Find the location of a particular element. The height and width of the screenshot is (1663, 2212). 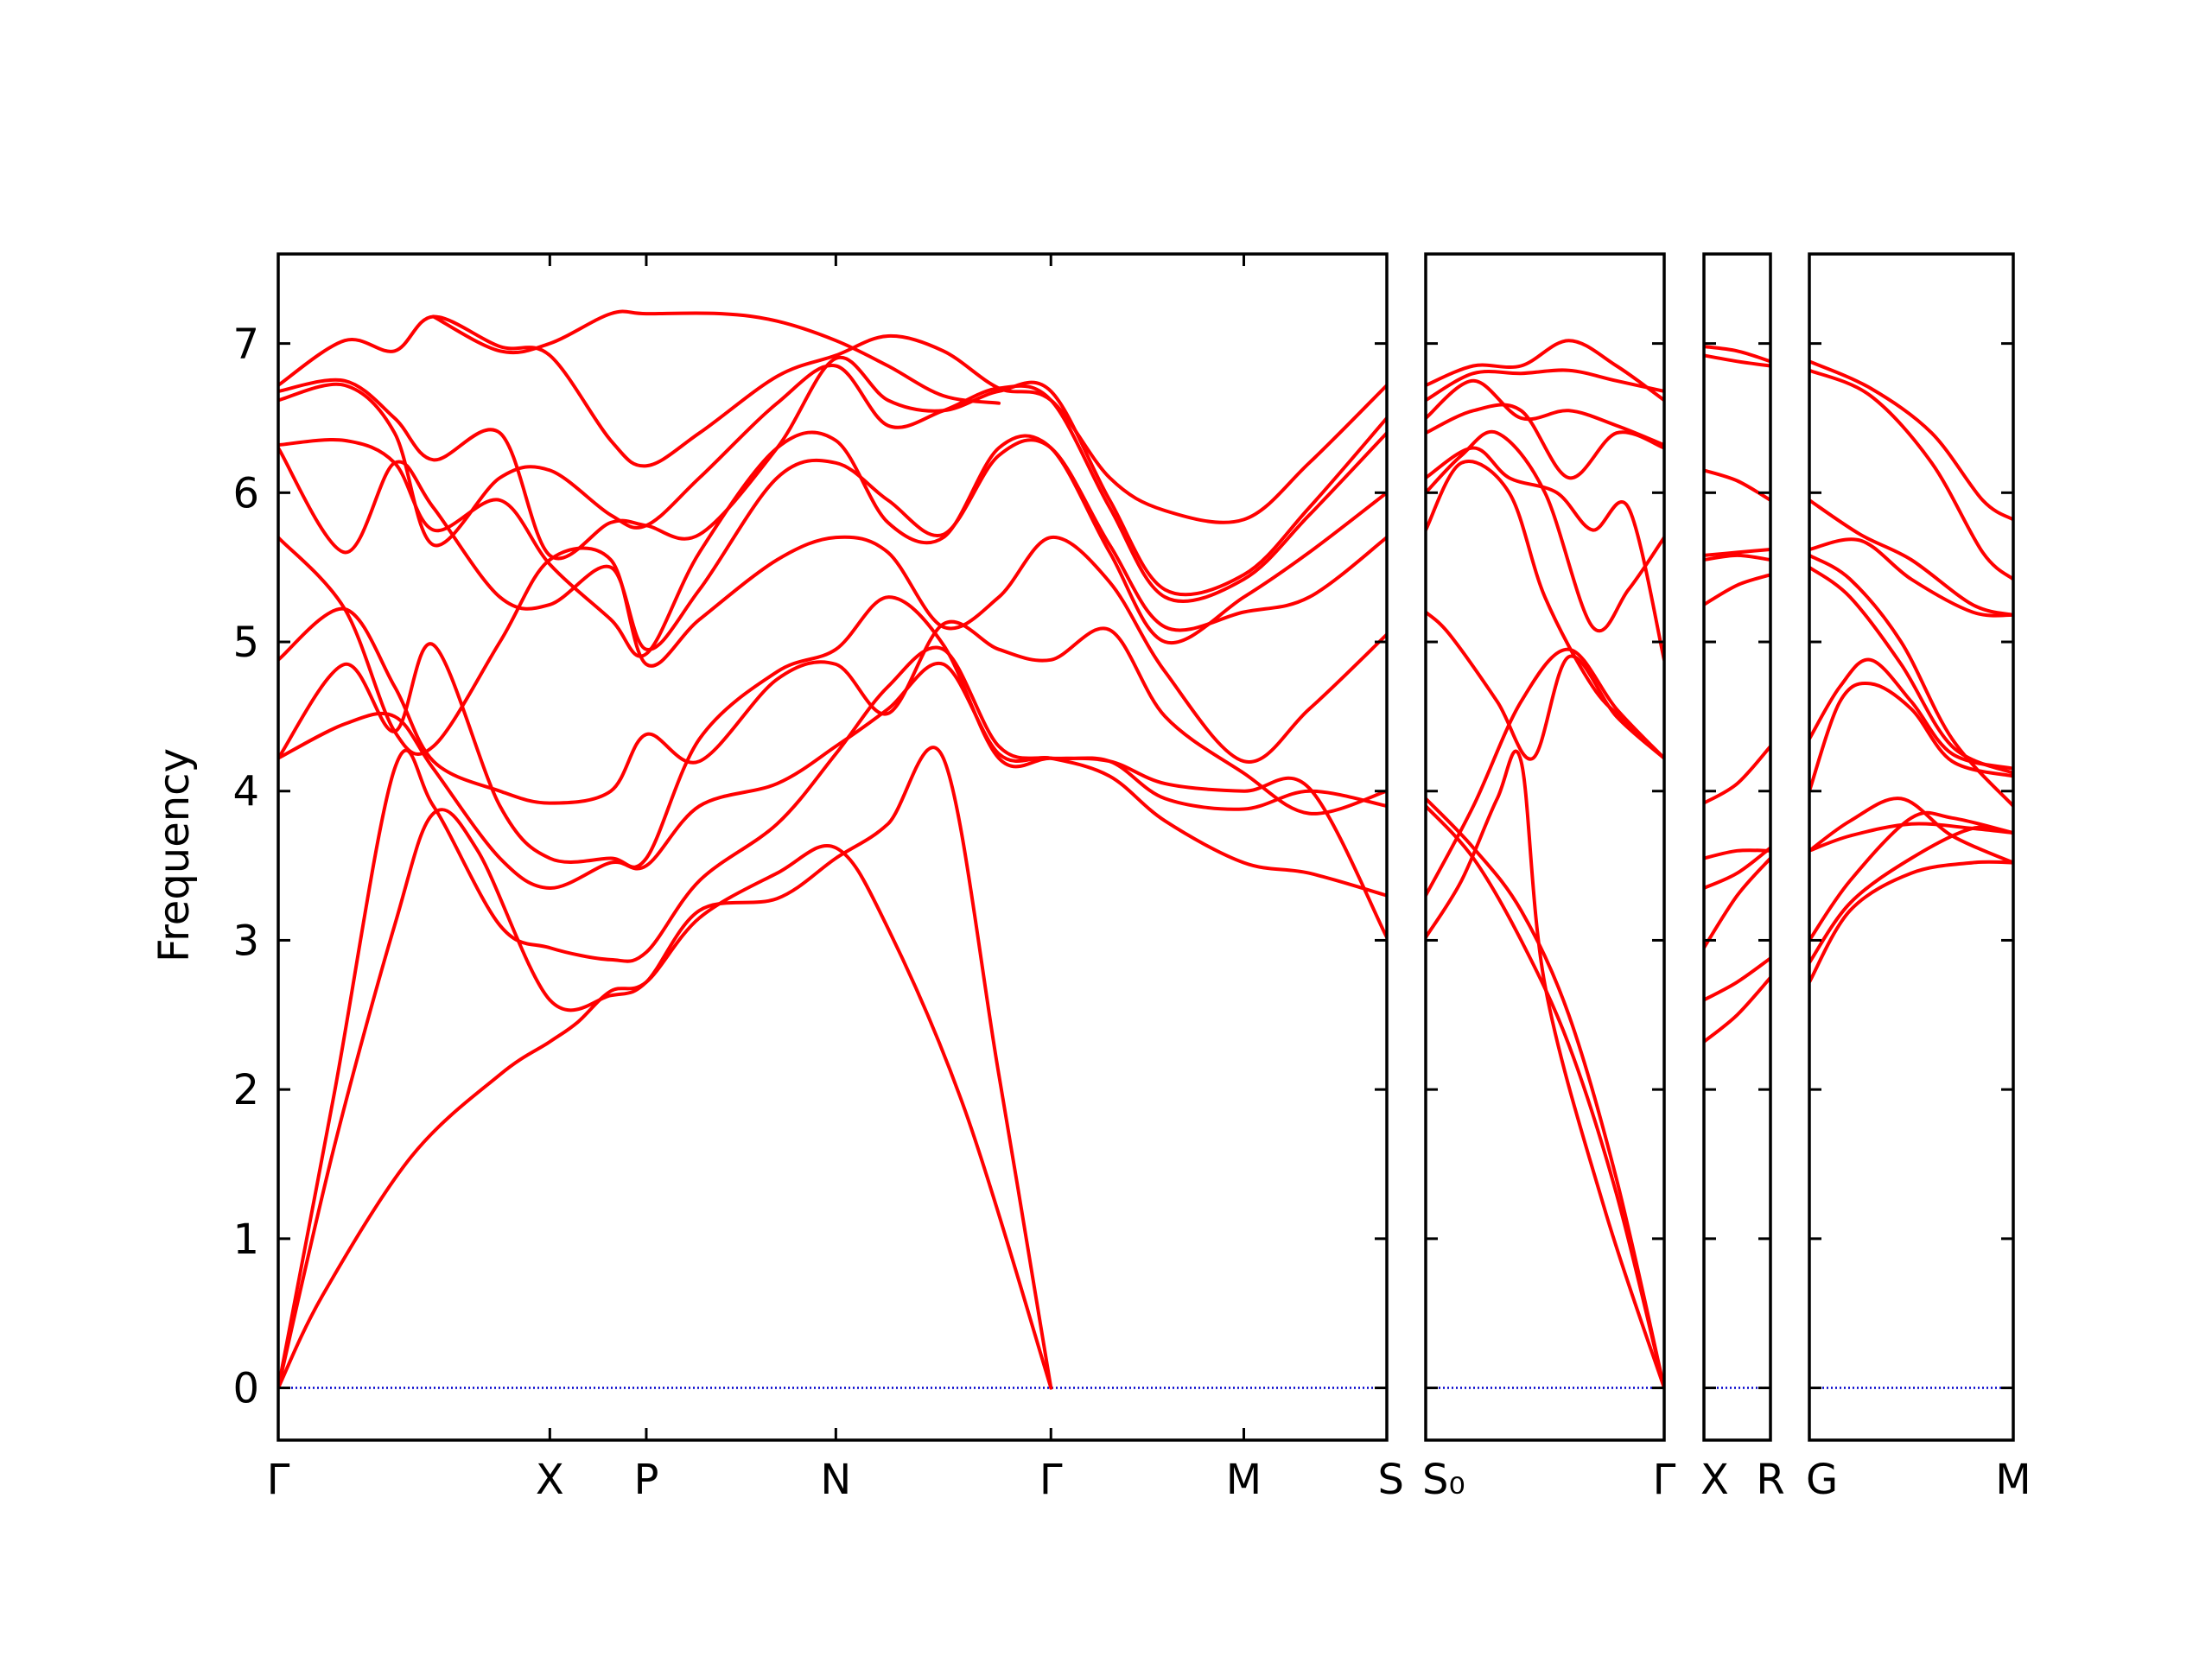

x-tick-label: P is located at coordinates (645, 1480).